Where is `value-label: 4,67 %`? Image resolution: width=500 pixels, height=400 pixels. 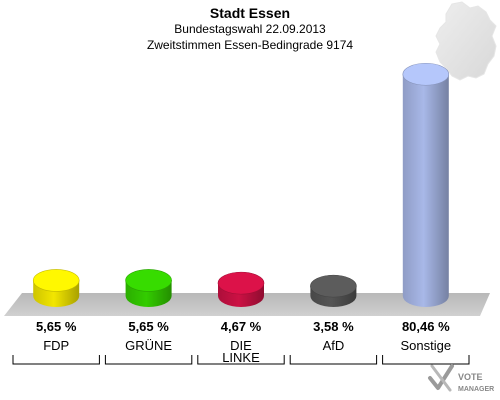 value-label: 4,67 % is located at coordinates (241, 326).